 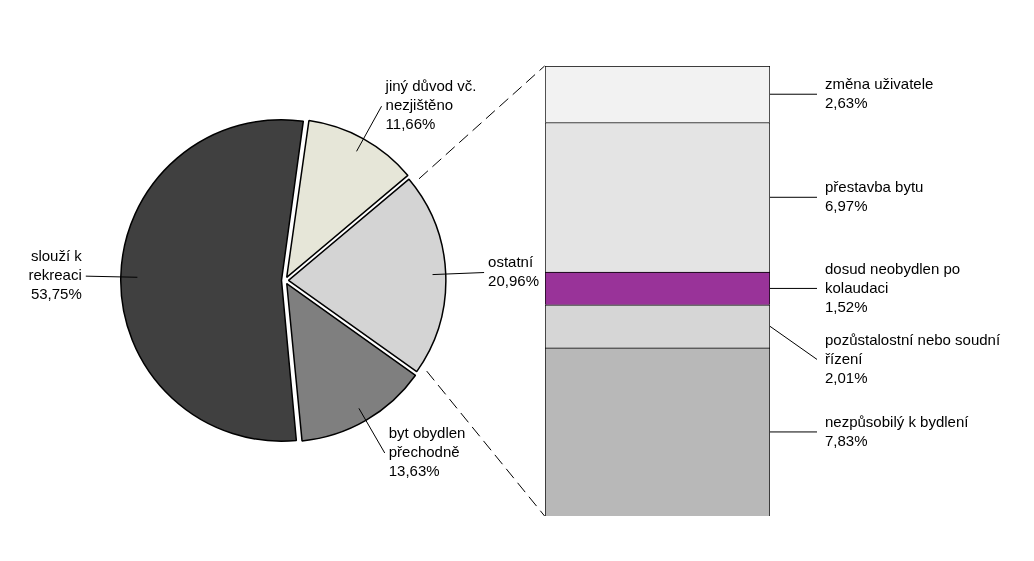 What do you see at coordinates (430, 95) in the screenshot?
I see `slice-label: jiný důvod vč. nezjištěno` at bounding box center [430, 95].